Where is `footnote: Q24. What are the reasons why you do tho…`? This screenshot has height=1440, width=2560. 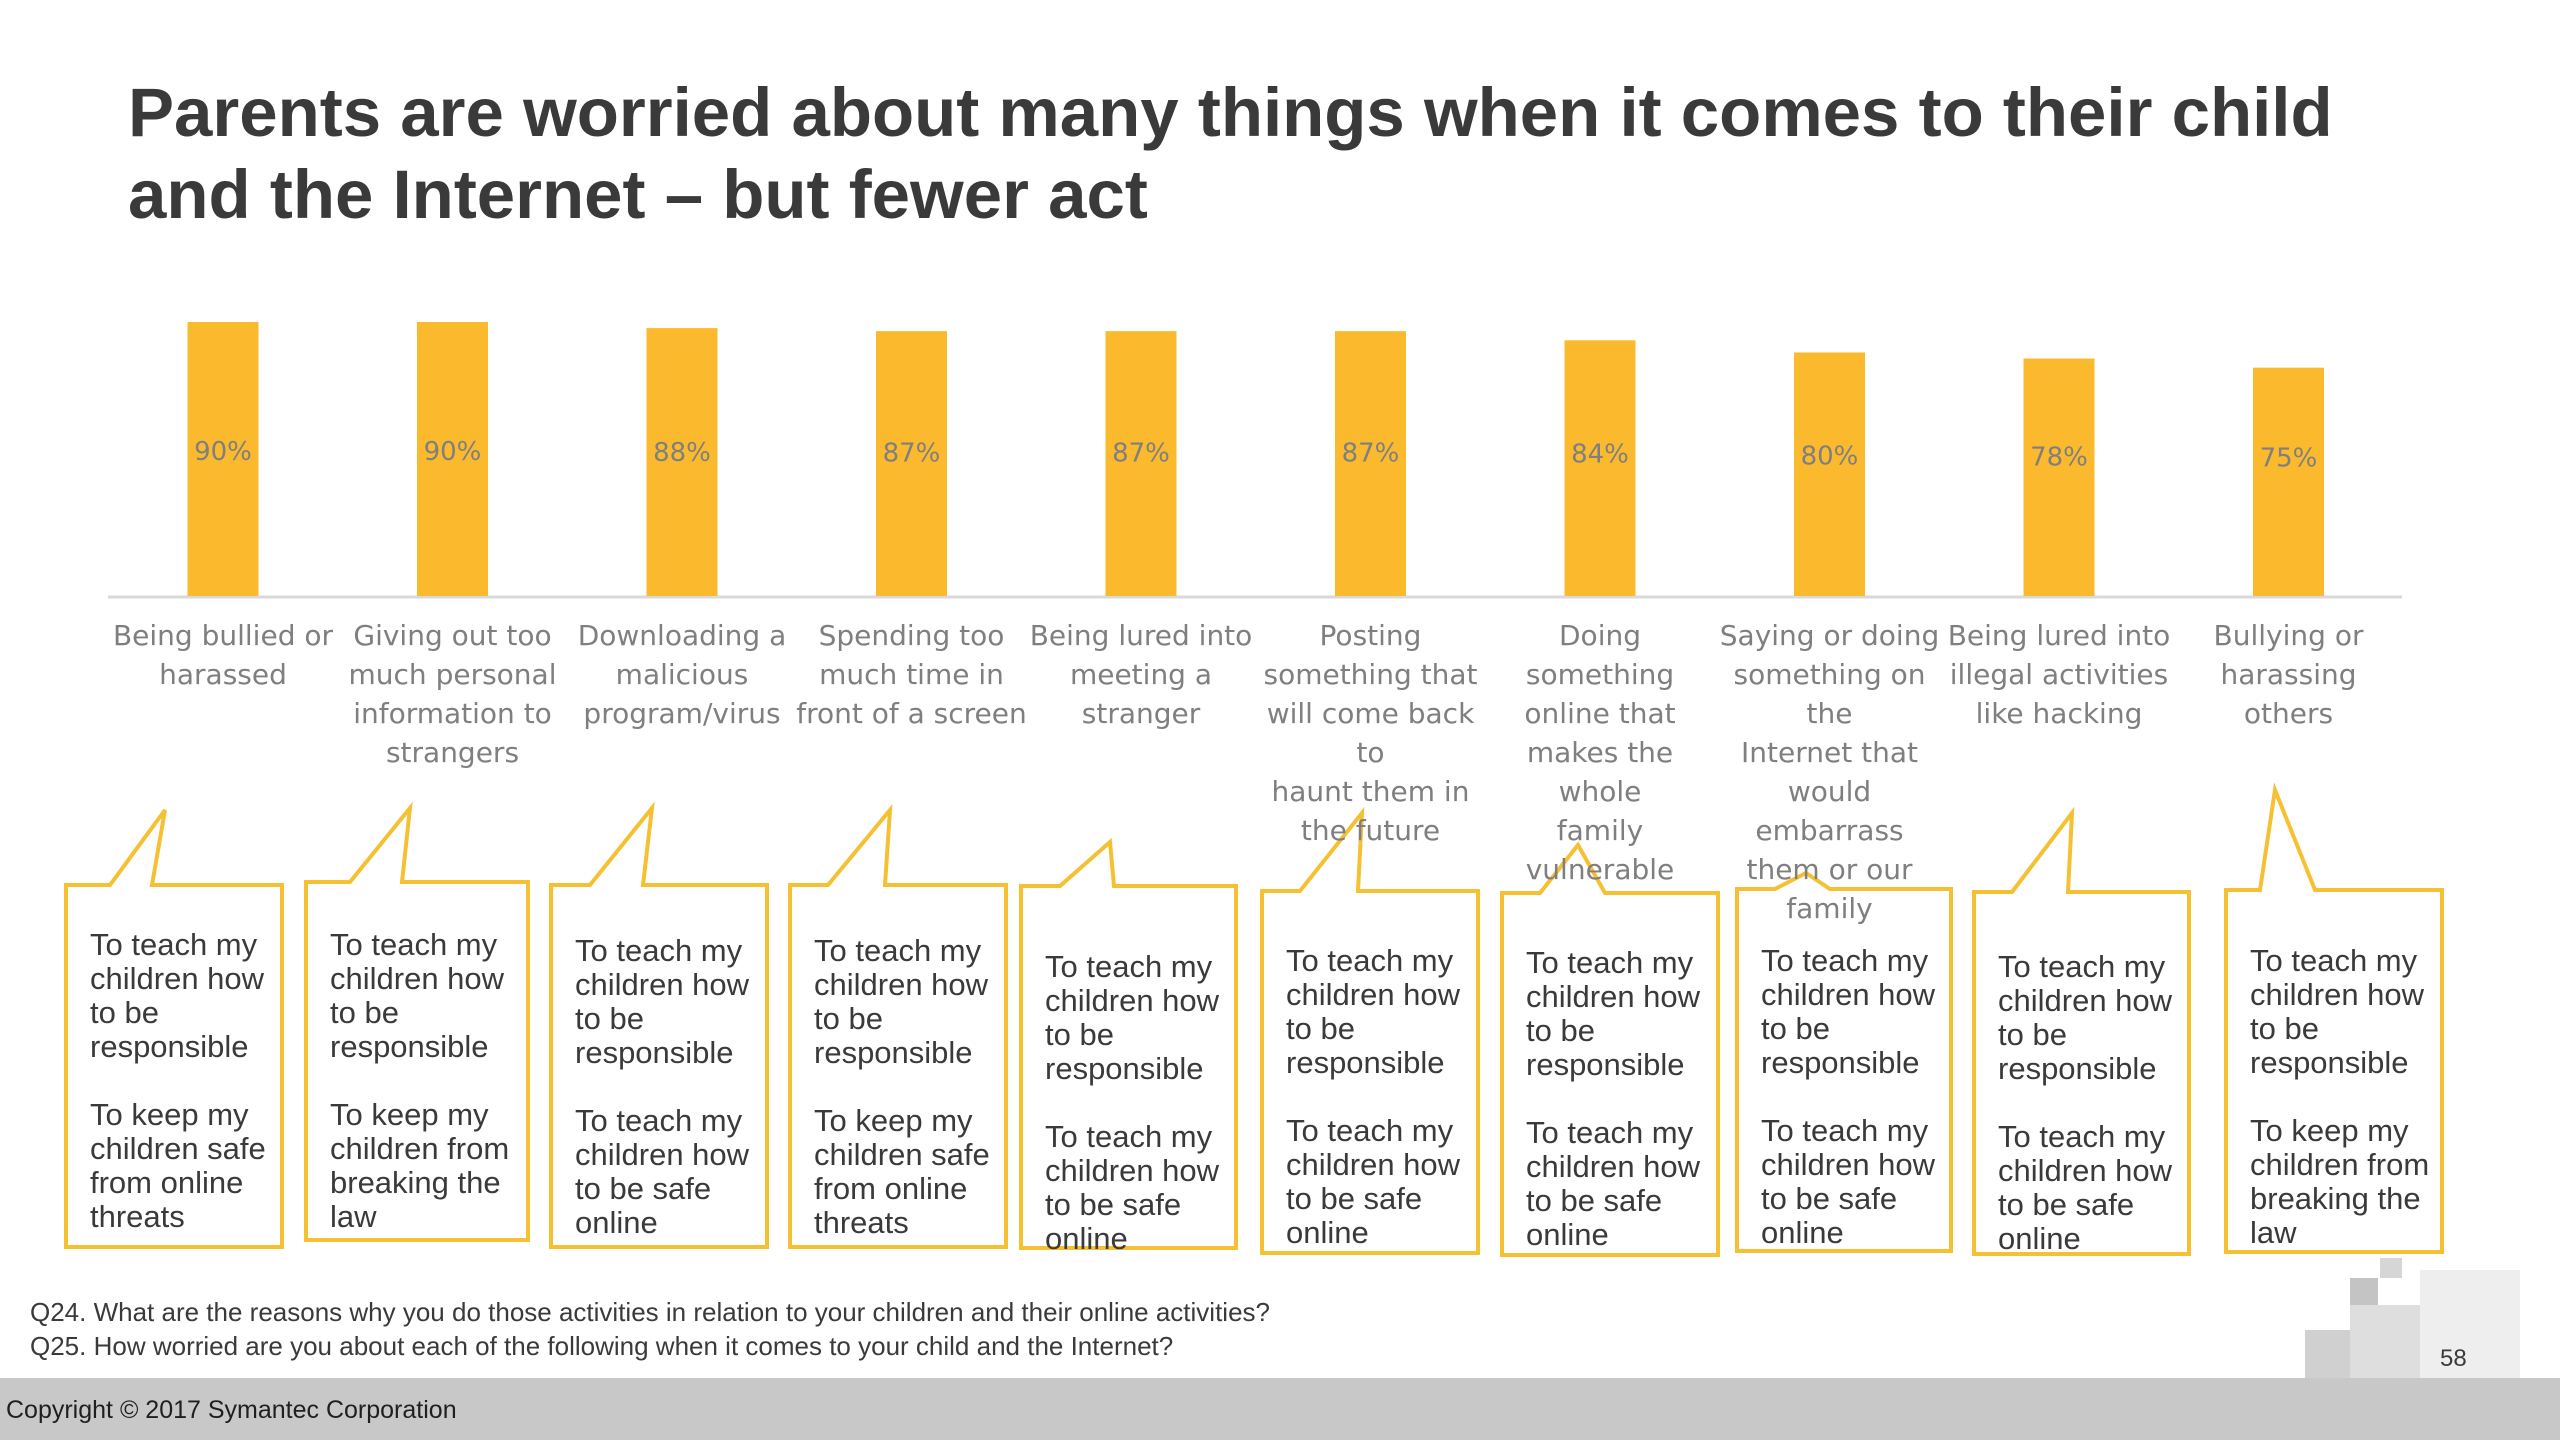 footnote: Q24. What are the reasons why you do tho… is located at coordinates (690, 1329).